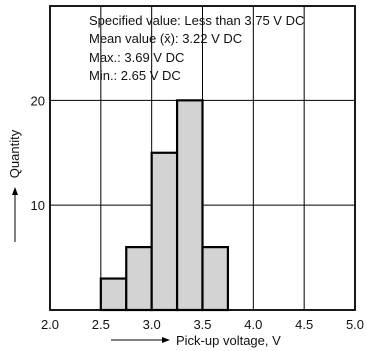 The height and width of the screenshot is (351, 367). What do you see at coordinates (253, 324) in the screenshot?
I see `x-tick-label: 4.0` at bounding box center [253, 324].